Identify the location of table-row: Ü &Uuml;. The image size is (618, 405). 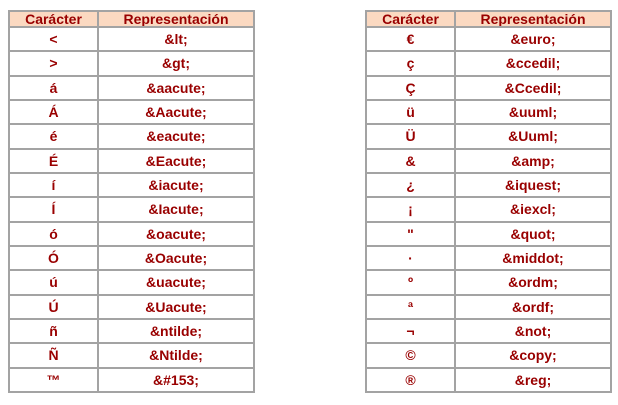
(488, 136).